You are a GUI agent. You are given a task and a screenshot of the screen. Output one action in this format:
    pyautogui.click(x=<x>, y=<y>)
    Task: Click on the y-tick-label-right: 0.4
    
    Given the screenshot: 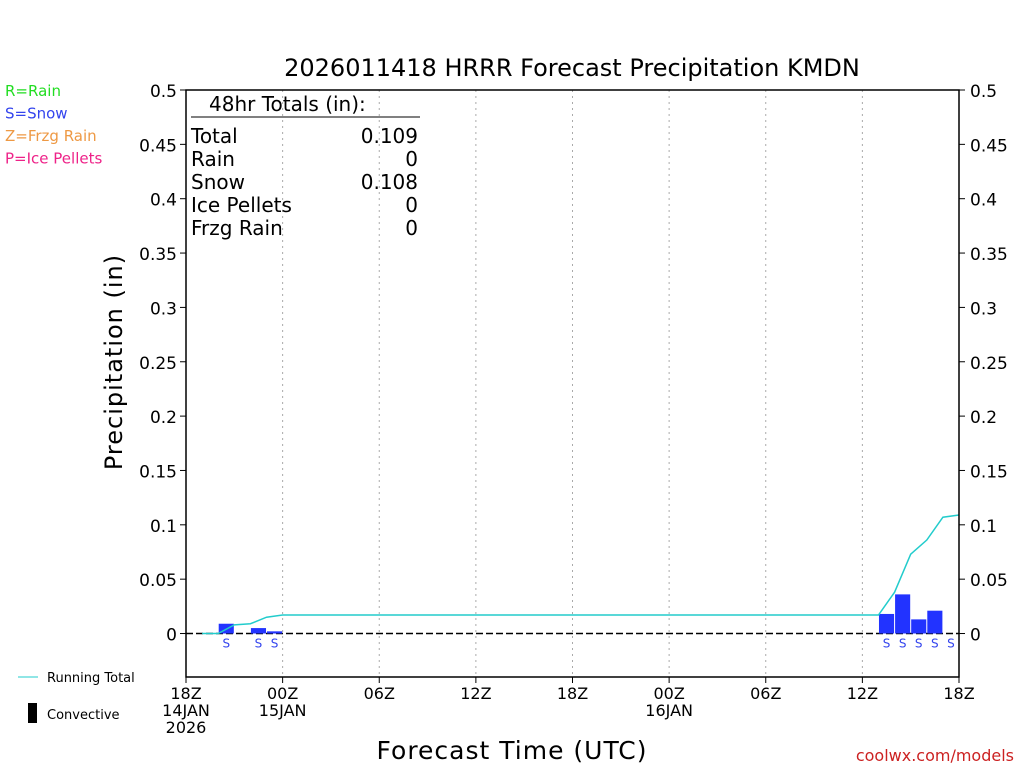 What is the action you would take?
    pyautogui.click(x=983, y=201)
    